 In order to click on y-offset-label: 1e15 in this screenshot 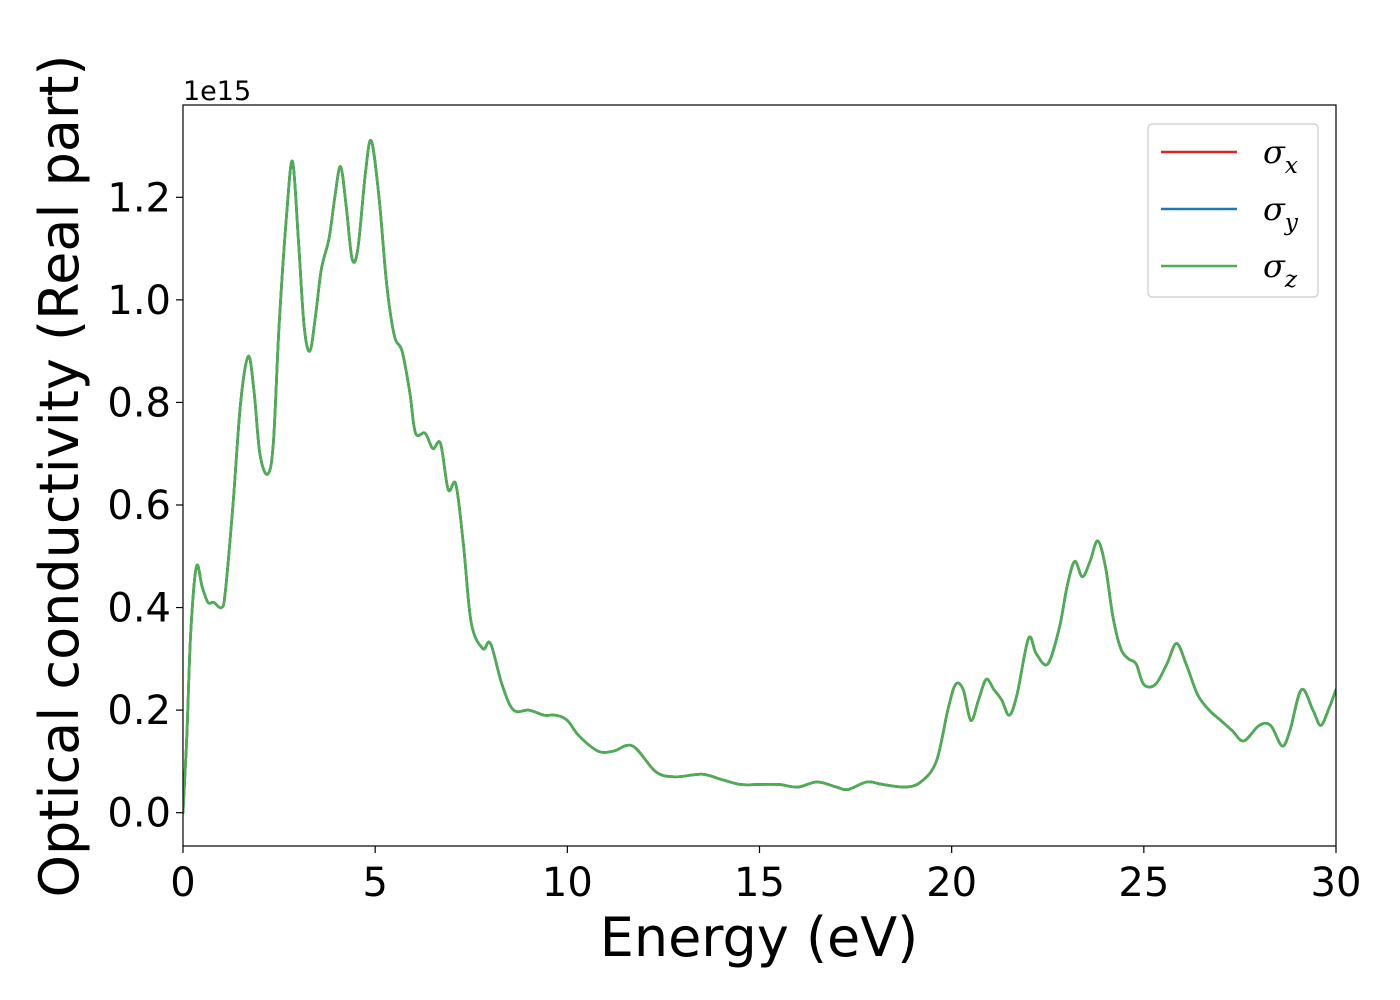, I will do `click(217, 91)`.